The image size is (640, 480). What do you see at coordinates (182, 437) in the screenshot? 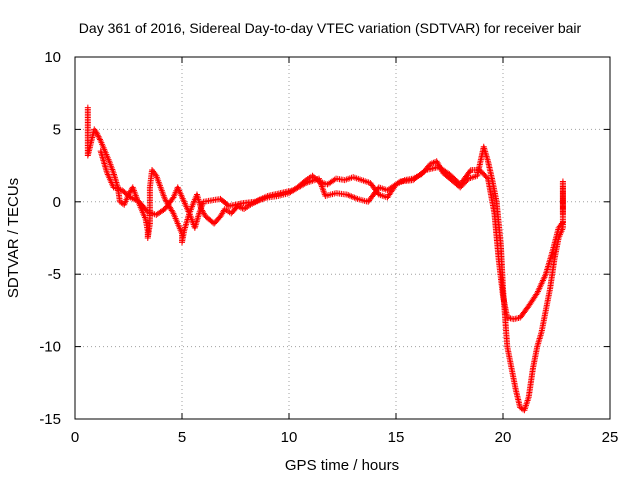
I see `x-tick-label: 5` at bounding box center [182, 437].